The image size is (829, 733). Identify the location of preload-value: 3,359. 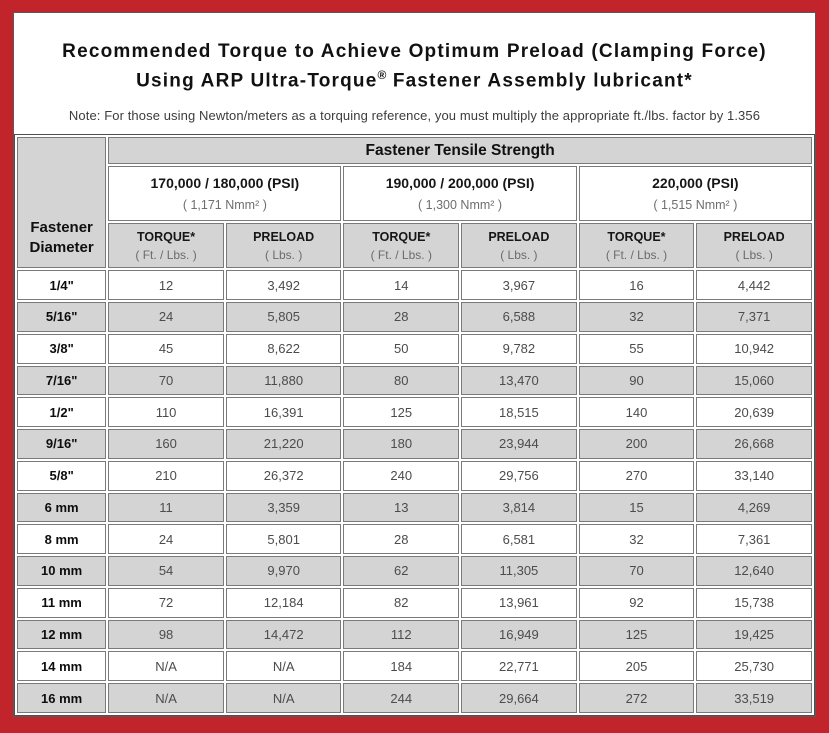
(283, 507).